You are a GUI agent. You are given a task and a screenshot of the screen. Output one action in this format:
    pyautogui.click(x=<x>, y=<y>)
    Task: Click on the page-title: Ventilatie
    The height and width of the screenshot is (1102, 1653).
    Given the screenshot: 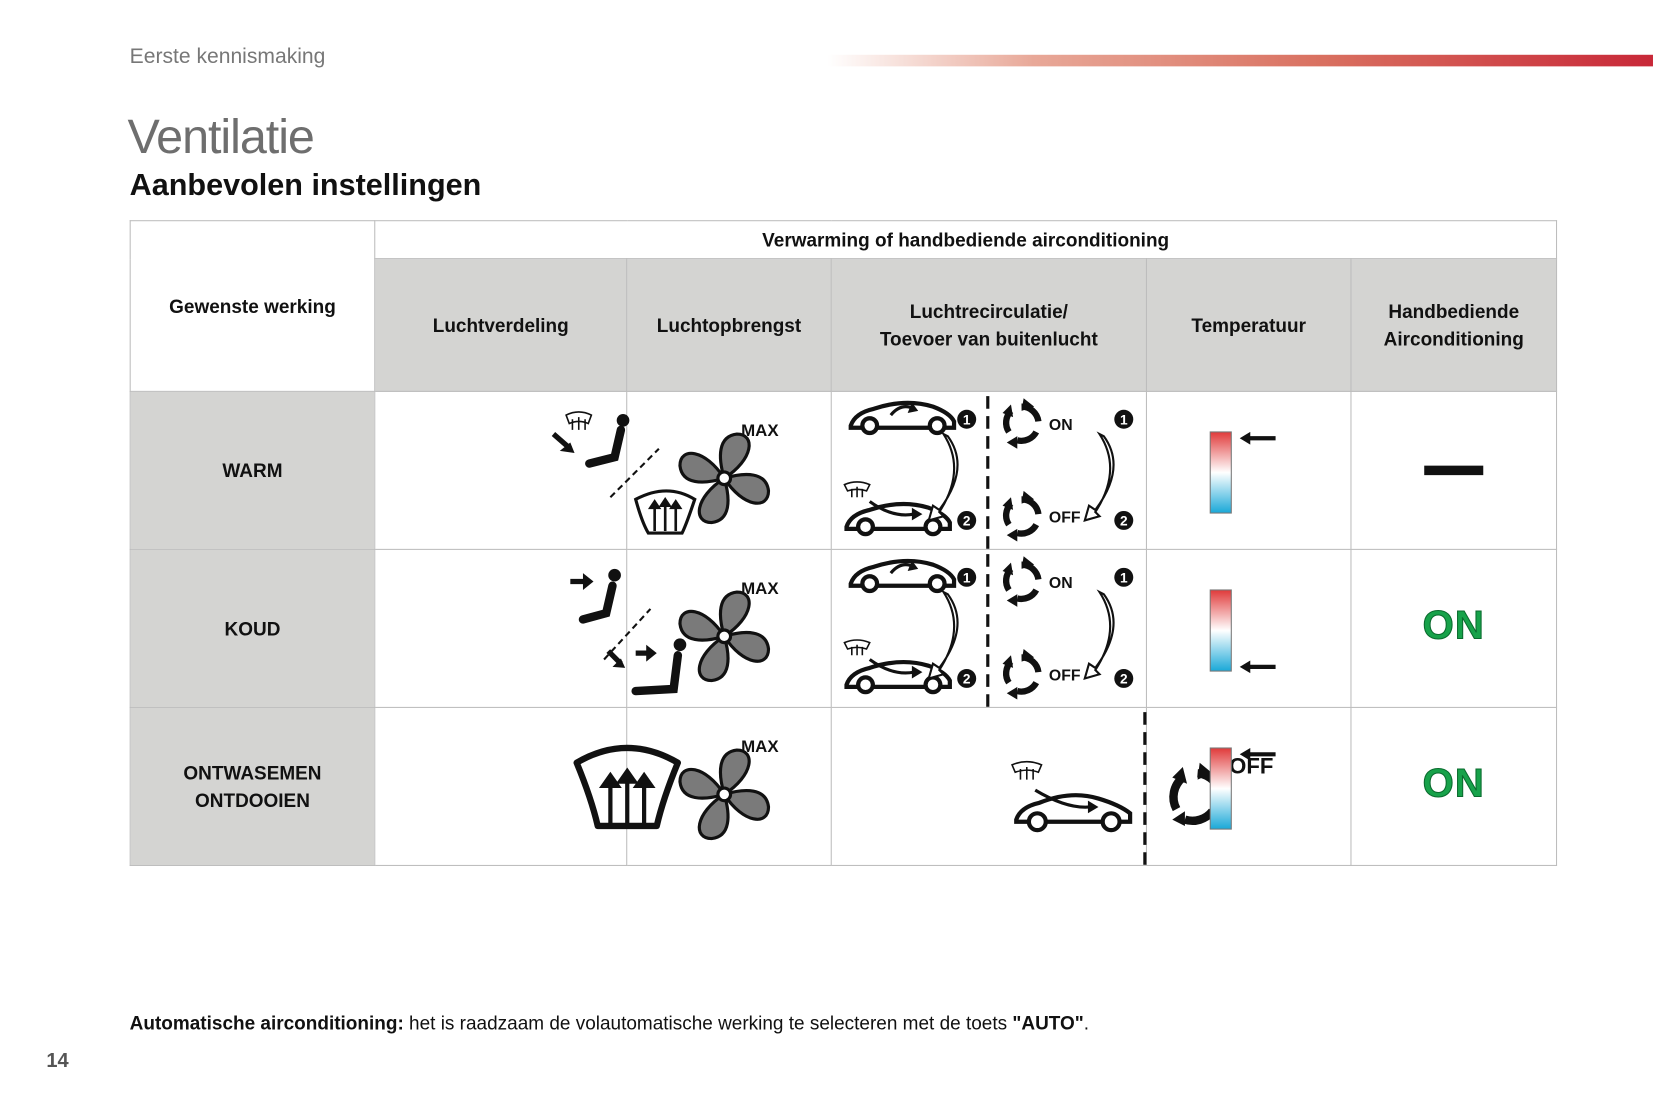 What is the action you would take?
    pyautogui.click(x=221, y=136)
    